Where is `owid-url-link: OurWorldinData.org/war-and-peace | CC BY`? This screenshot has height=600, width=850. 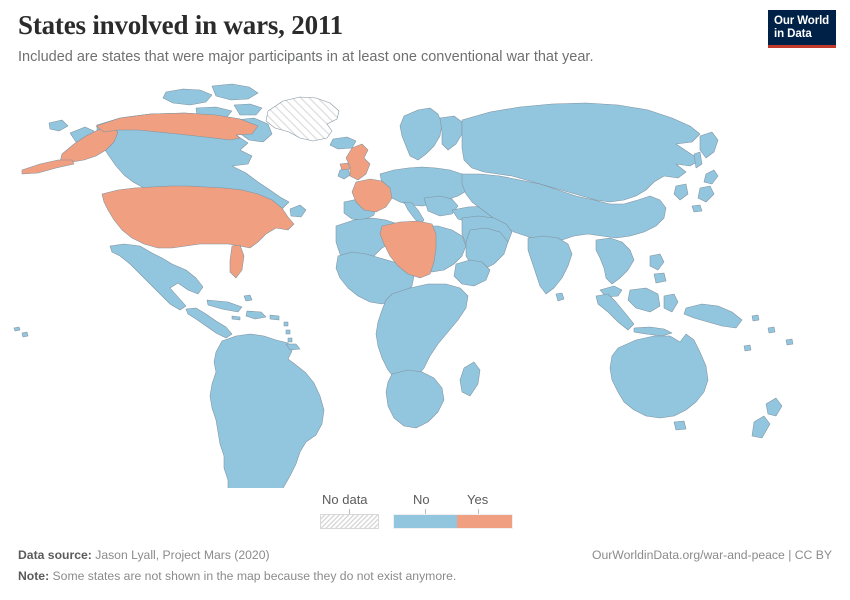 owid-url-link: OurWorldinData.org/war-and-peace | CC BY is located at coordinates (711, 555).